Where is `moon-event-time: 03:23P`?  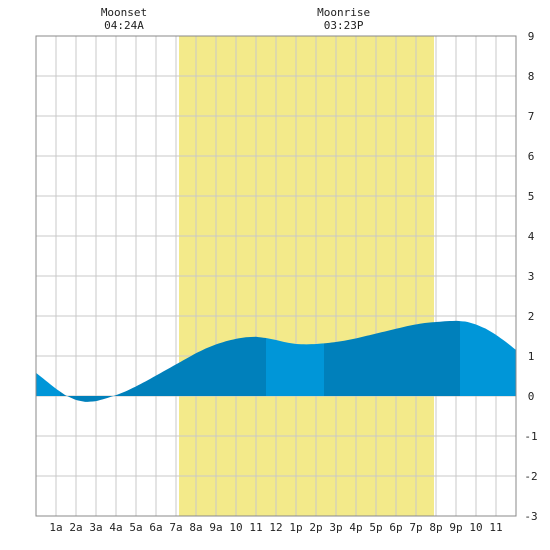
moon-event-time: 03:23P is located at coordinates (344, 25).